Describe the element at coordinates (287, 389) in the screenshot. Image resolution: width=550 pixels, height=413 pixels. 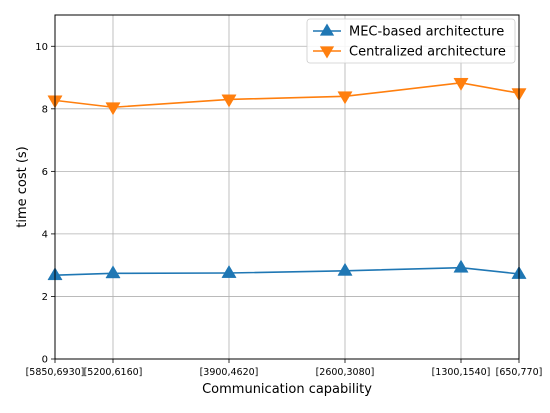
I see `x-axis-title: Communication capability` at that location.